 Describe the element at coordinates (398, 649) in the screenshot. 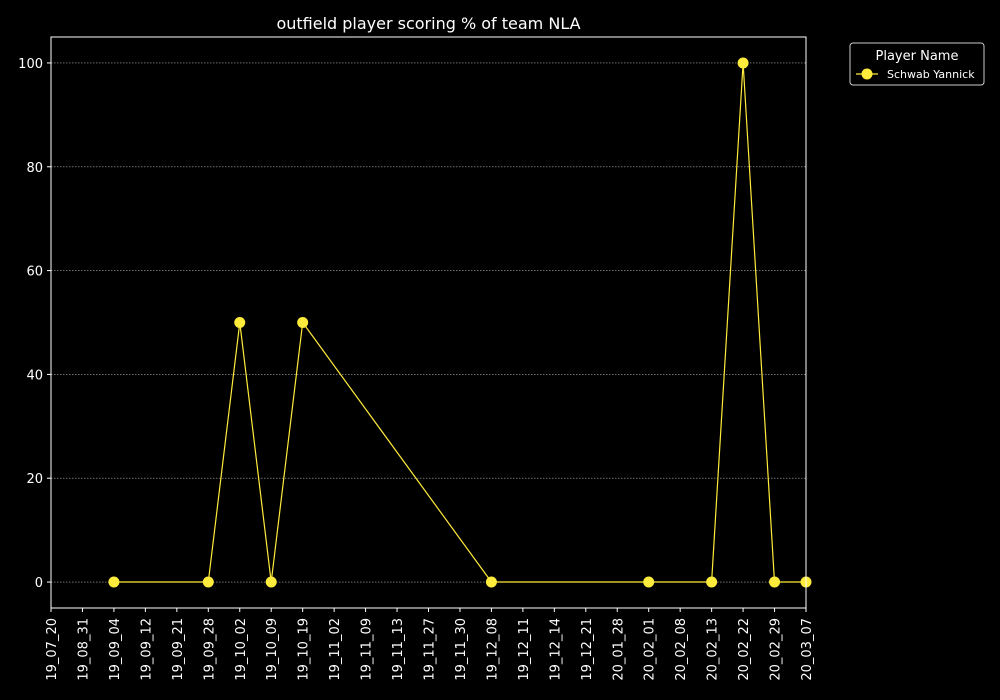

I see `x-tick-label: 19_11_13` at that location.